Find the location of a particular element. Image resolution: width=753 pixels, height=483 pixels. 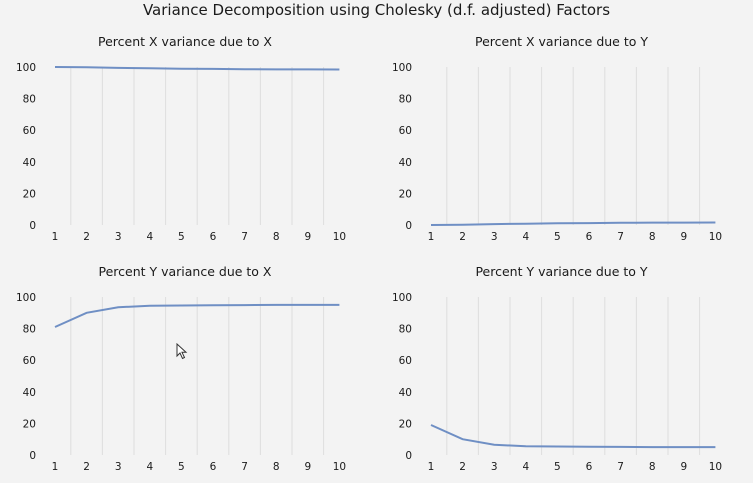

chart-title: Percent X variance due to X is located at coordinates (185, 41).